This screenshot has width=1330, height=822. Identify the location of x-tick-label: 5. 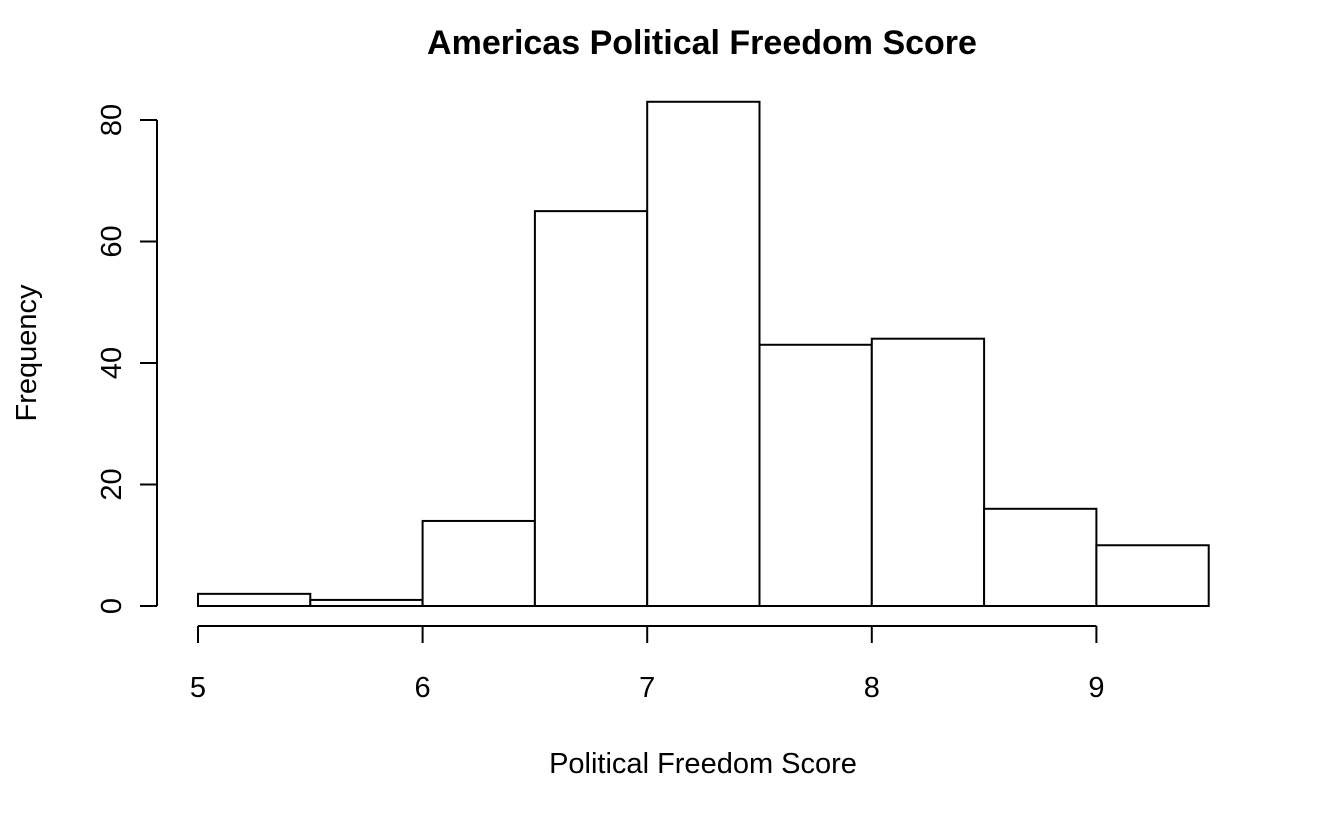
(198, 688).